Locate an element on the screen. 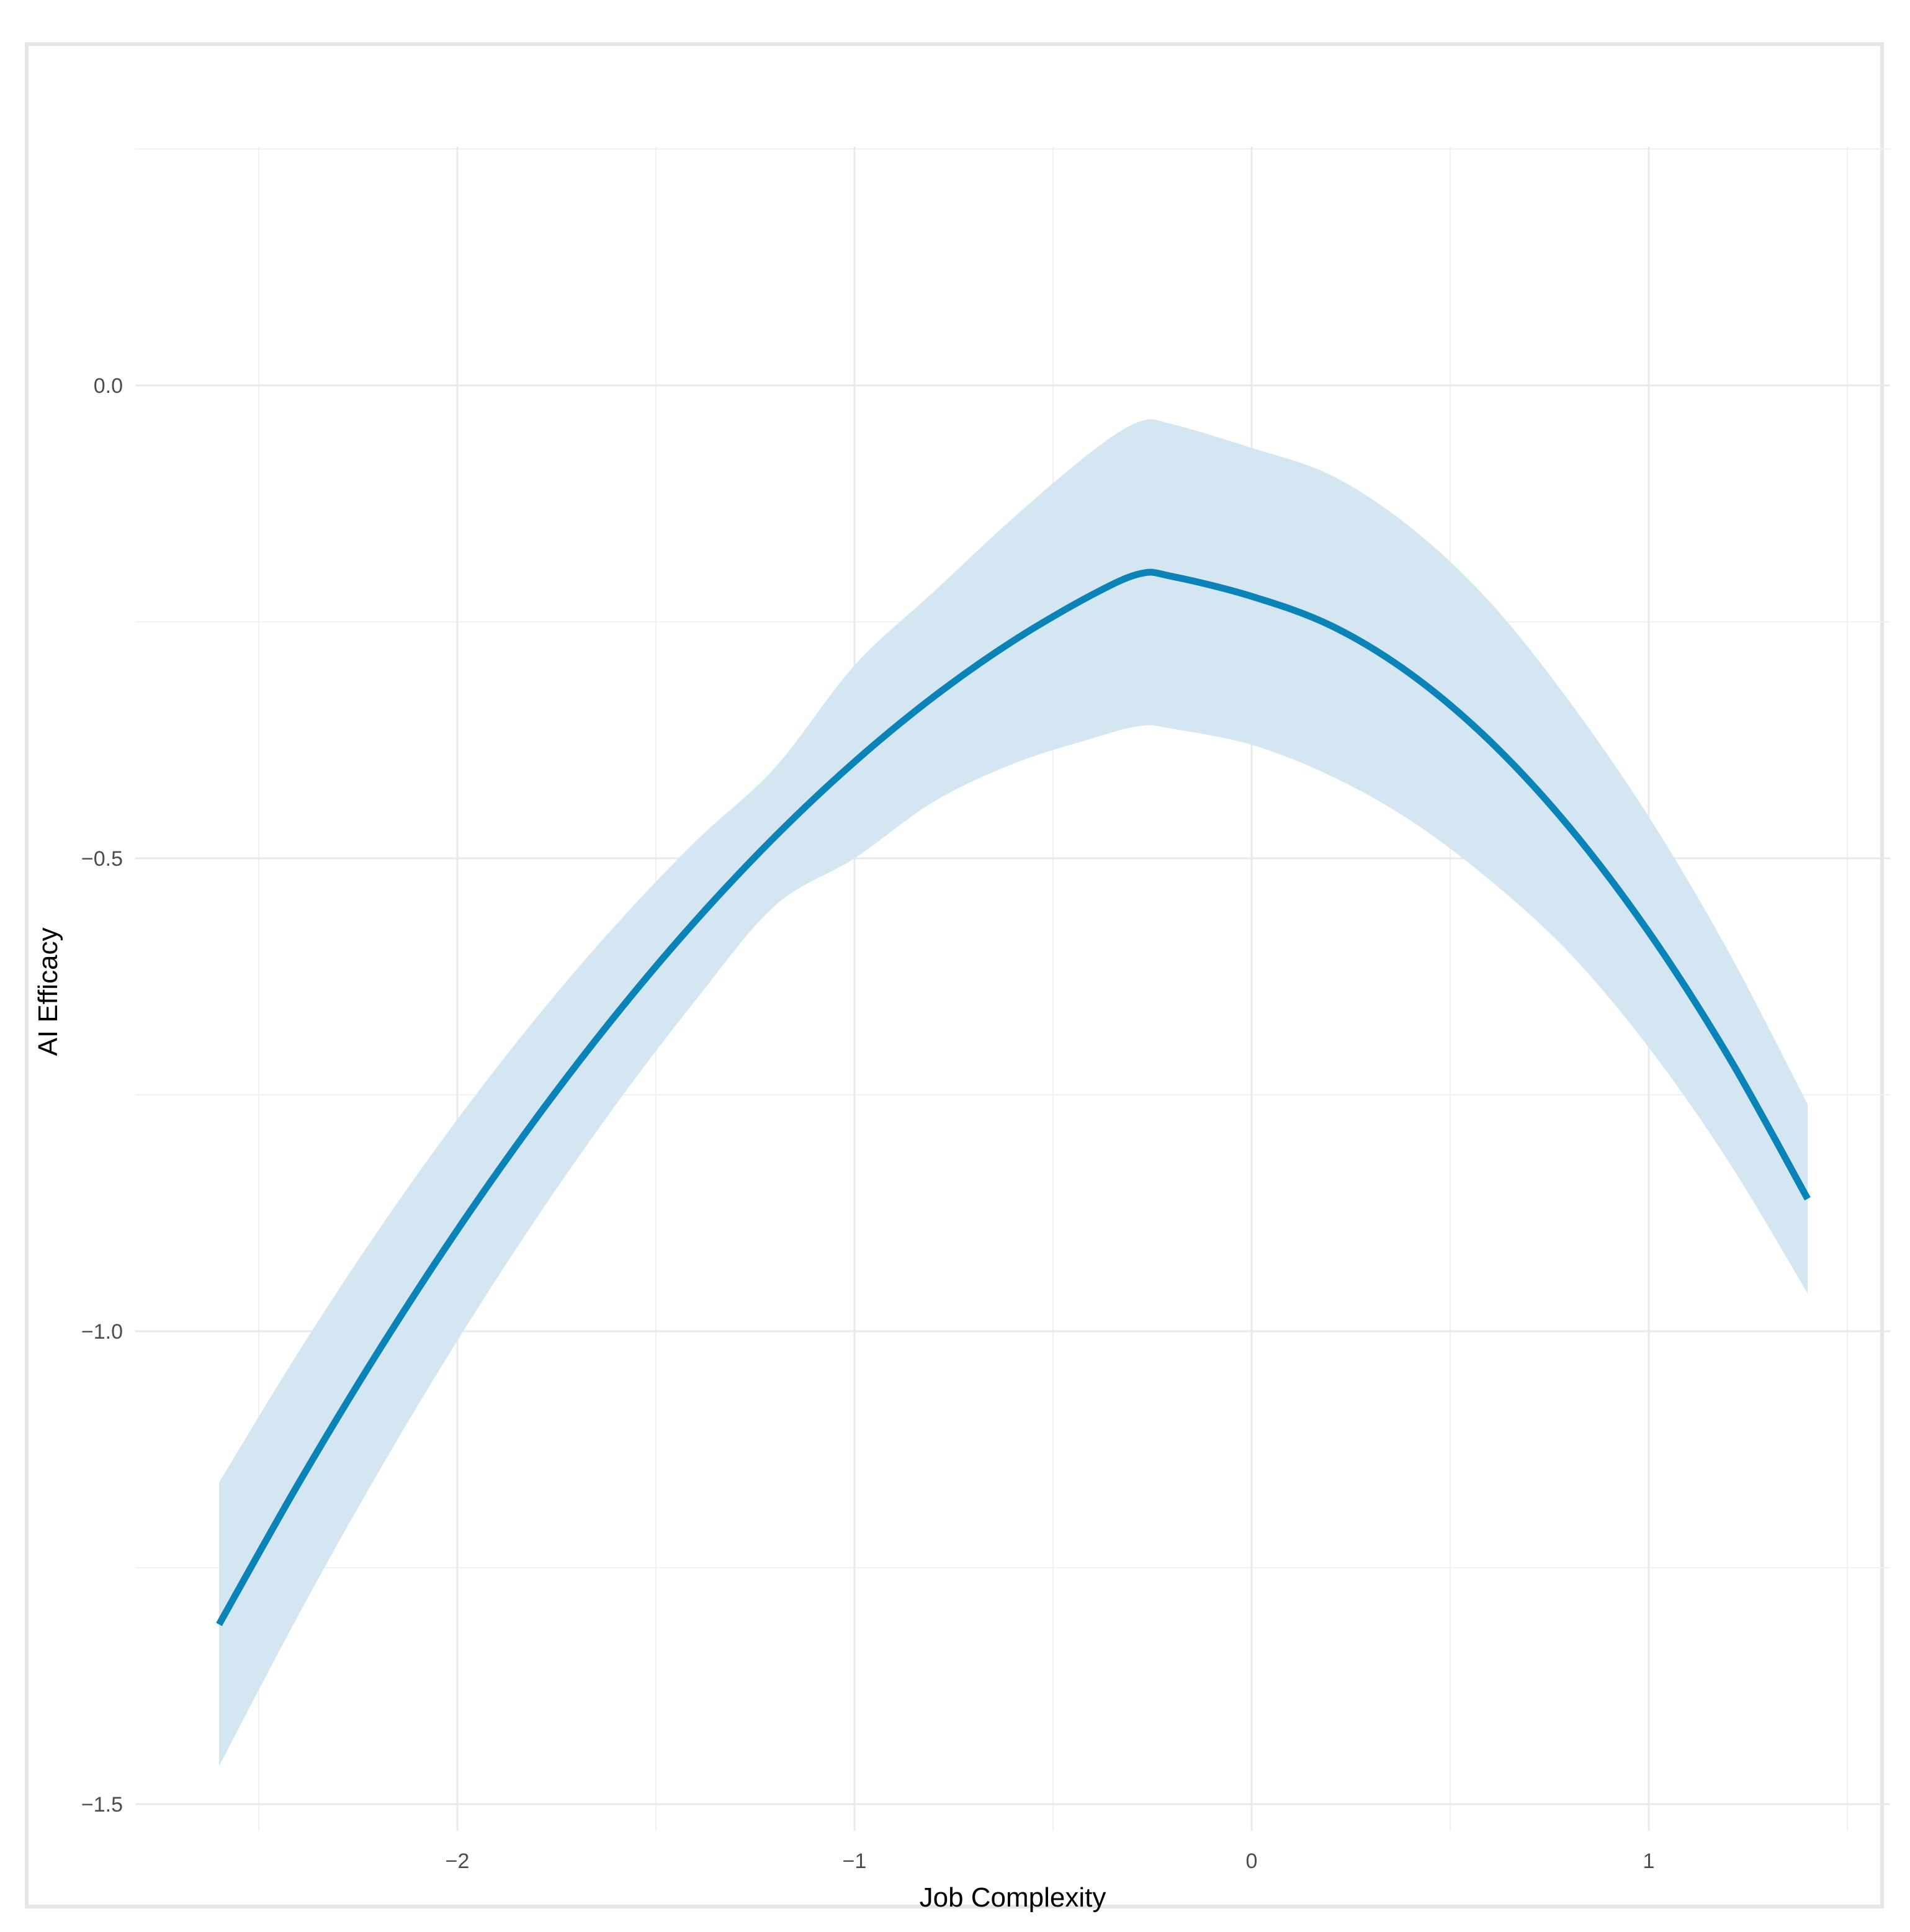 This screenshot has width=1910, height=1932. x-tick-label: 1 is located at coordinates (1649, 1861).